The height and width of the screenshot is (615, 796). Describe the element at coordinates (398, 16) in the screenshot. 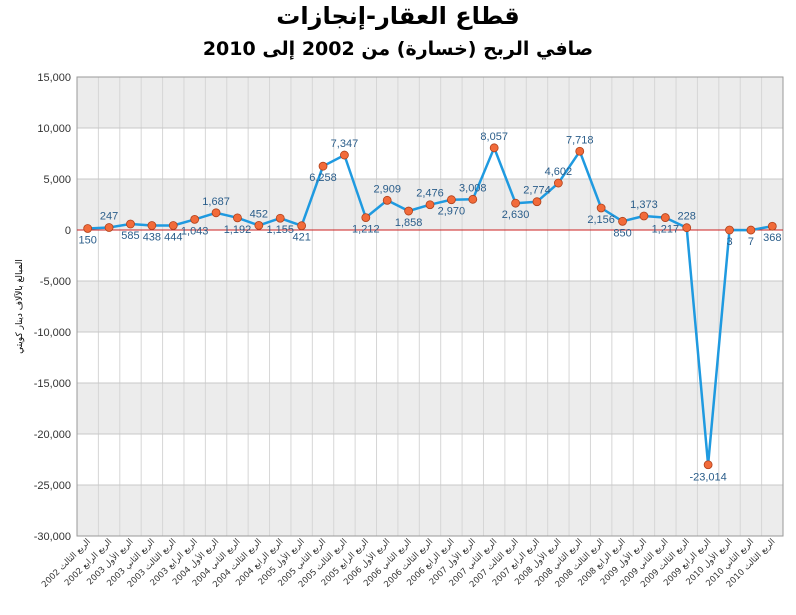

I see `chart-title: قطاع العقار-إنجازات` at that location.